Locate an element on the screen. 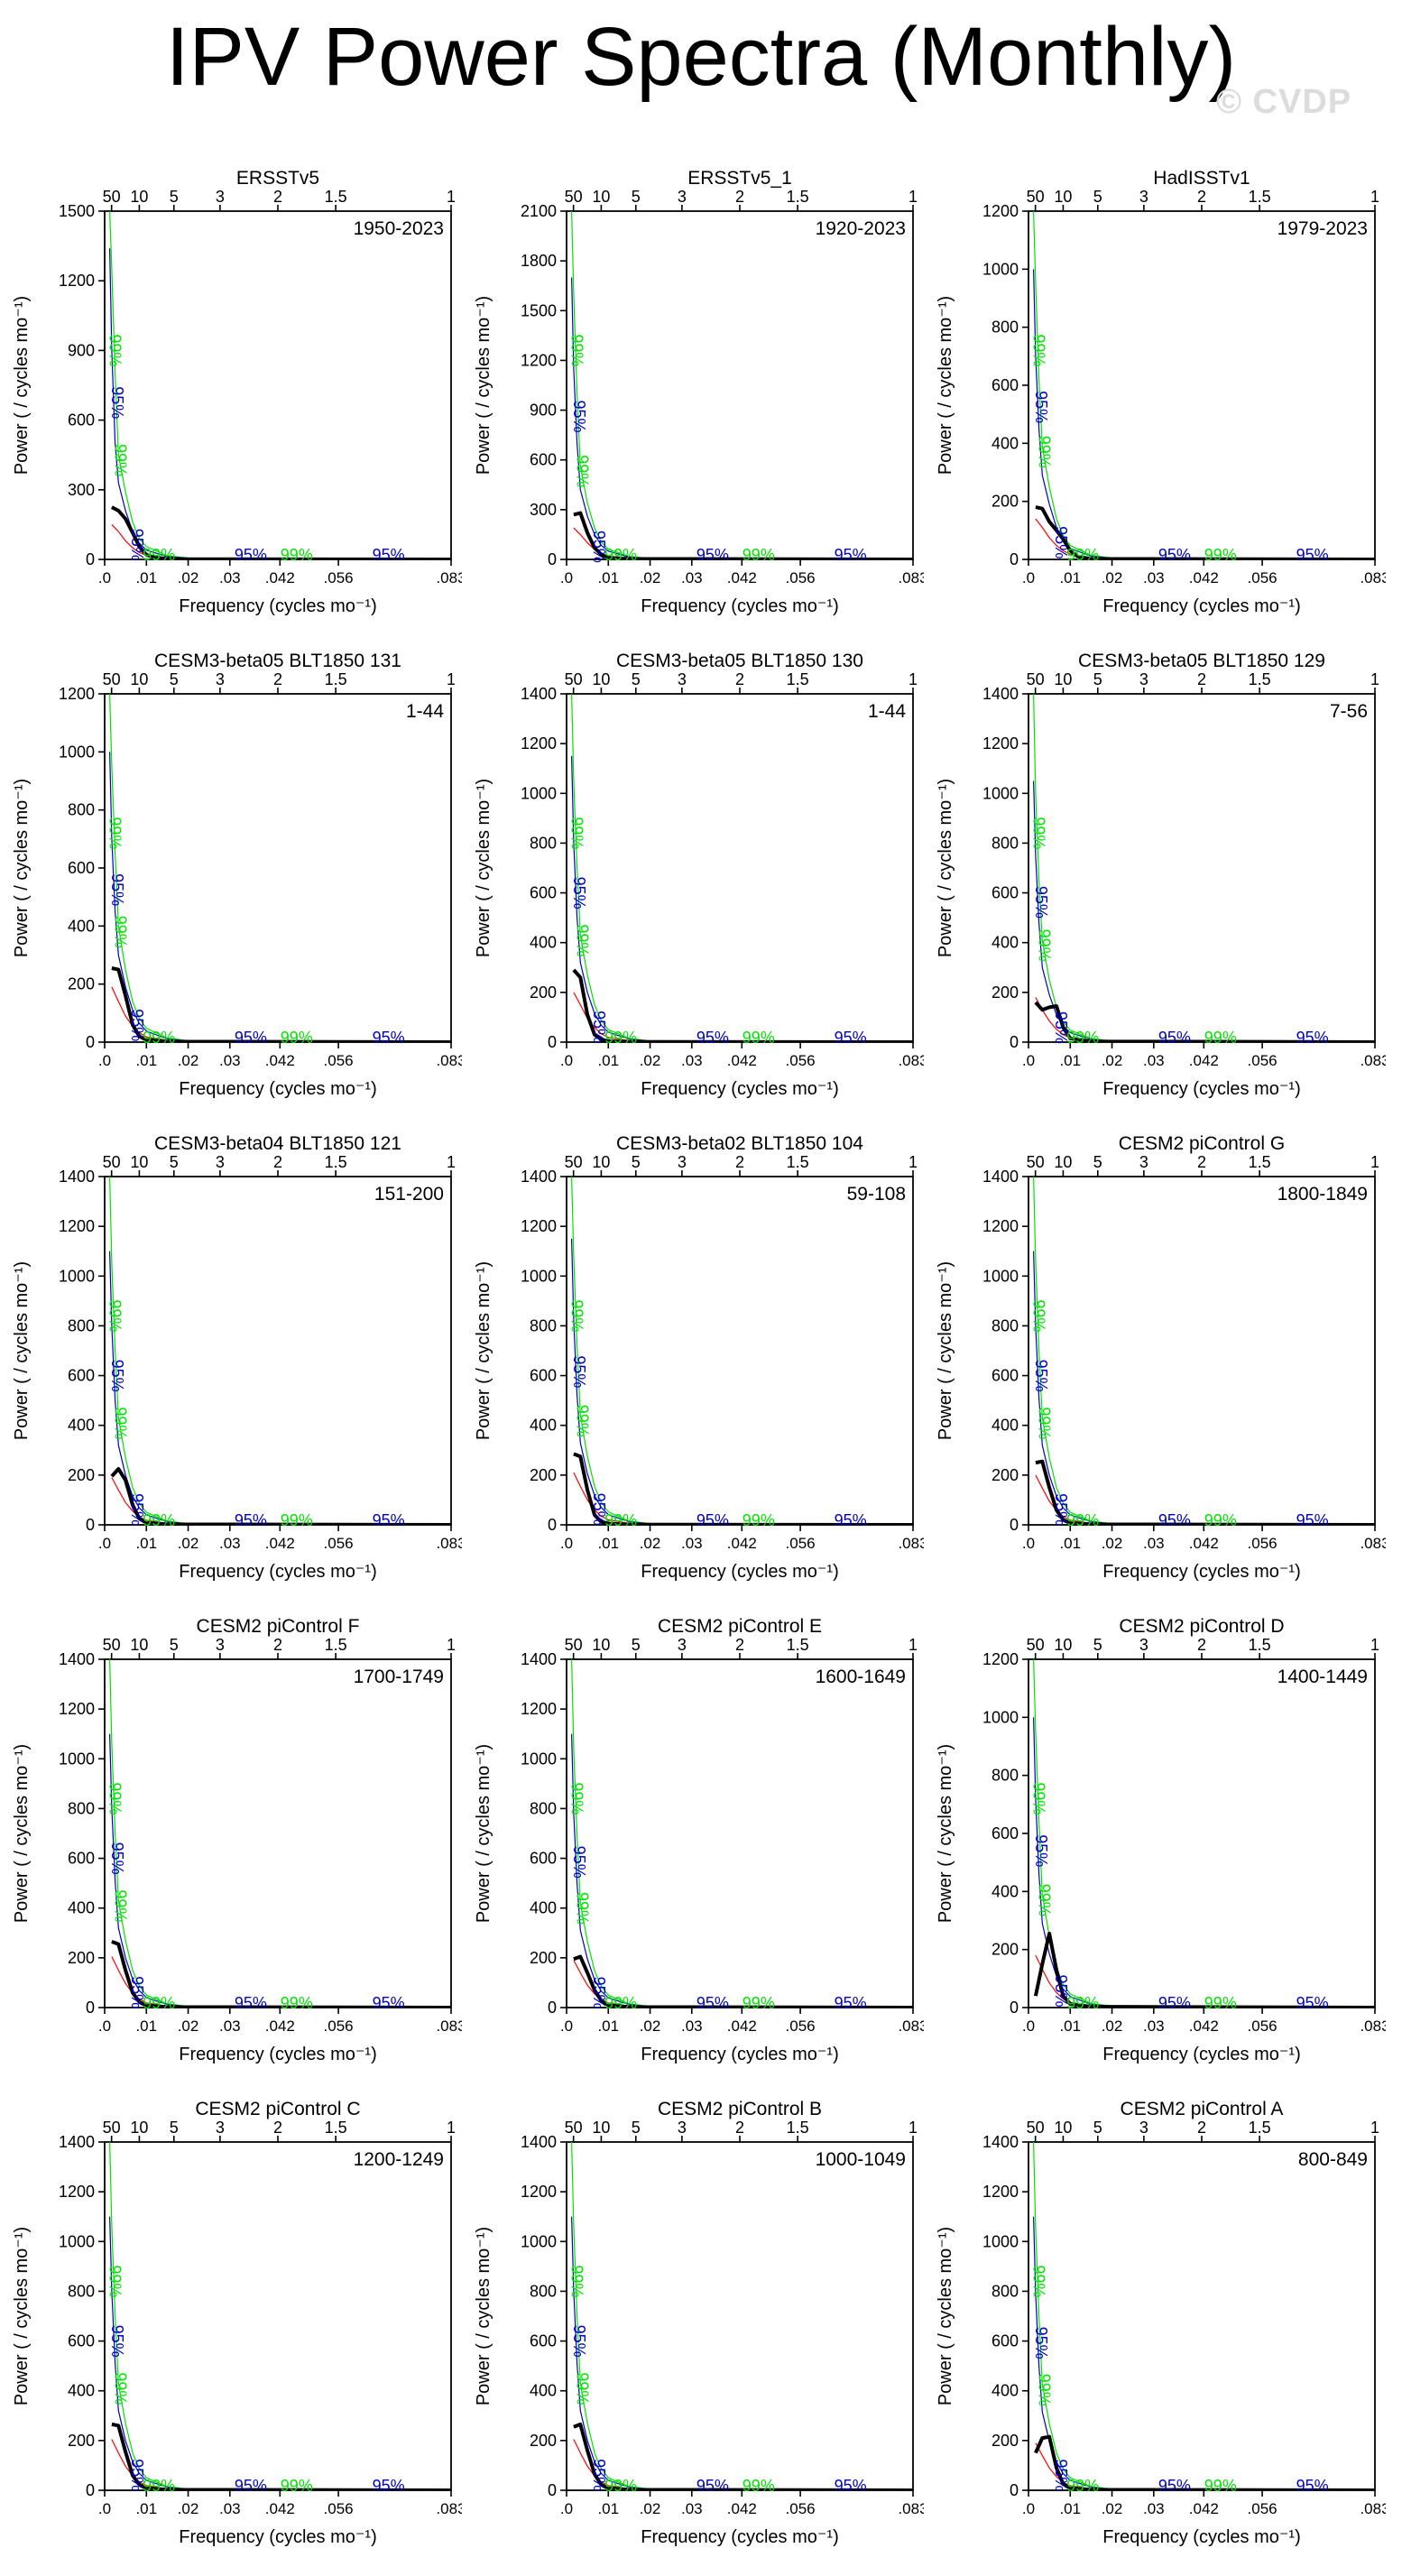 This screenshot has width=1402, height=2576. sig99-line is located at coordinates (280, 1833).